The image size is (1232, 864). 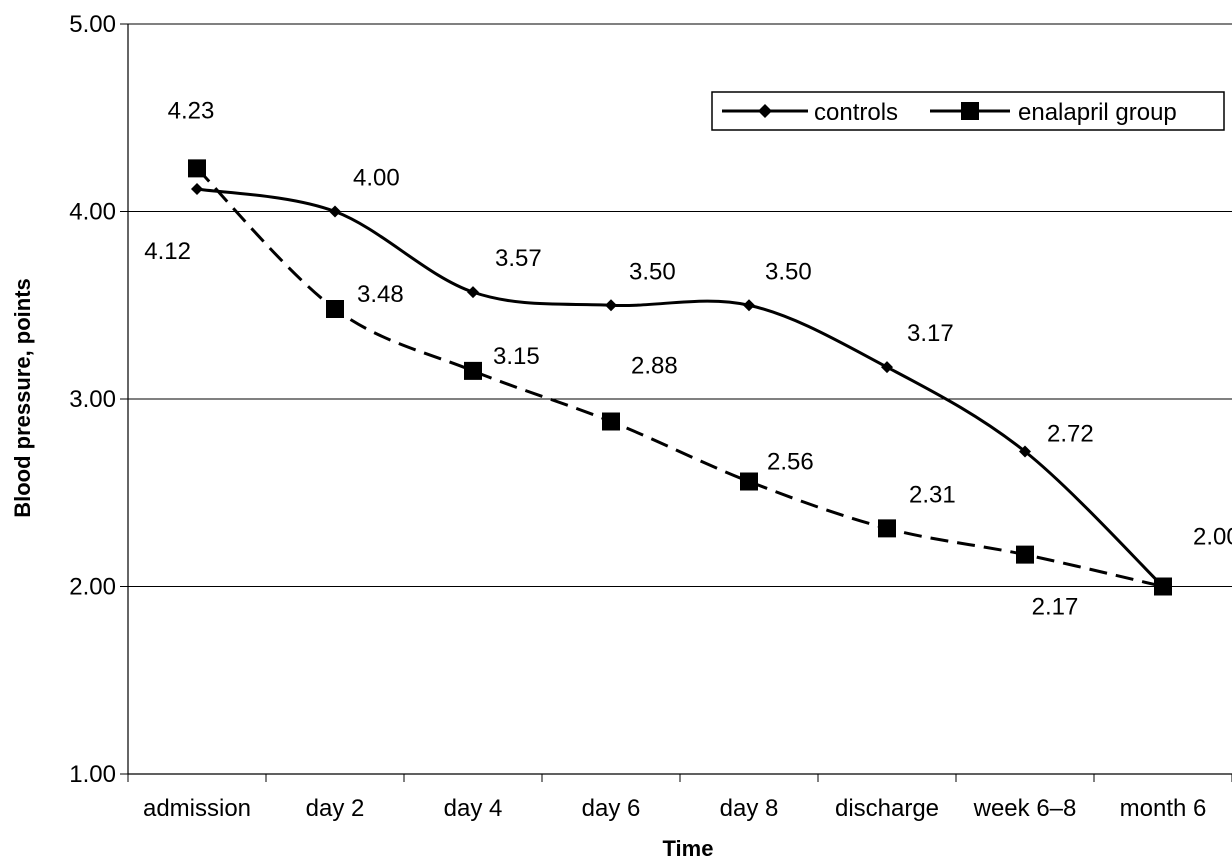 What do you see at coordinates (654, 366) in the screenshot?
I see `data-label-enalapril: 2.88` at bounding box center [654, 366].